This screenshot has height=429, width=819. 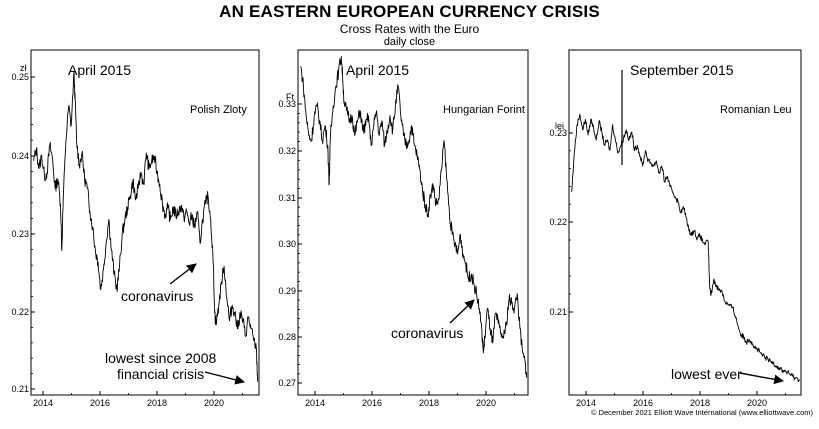 What do you see at coordinates (20, 389) in the screenshot?
I see `panel1-ytick-label: 0.21` at bounding box center [20, 389].